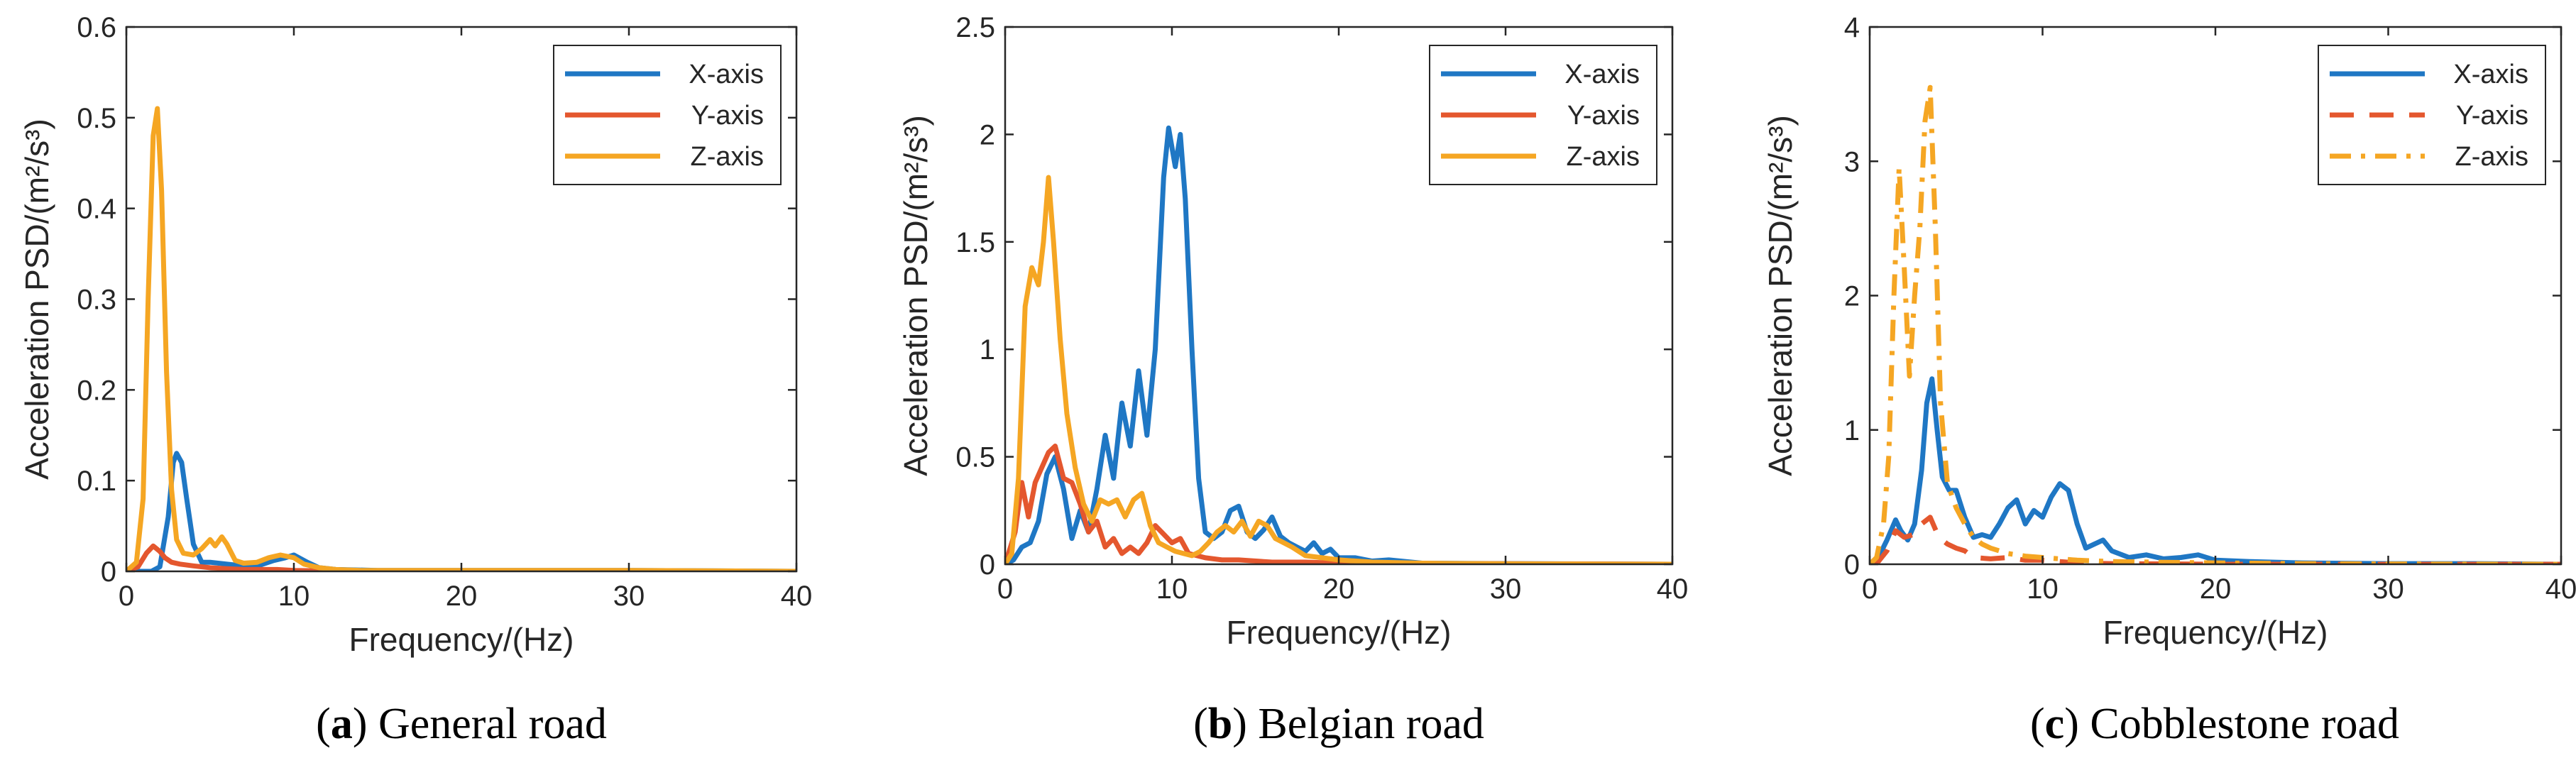 The image size is (2576, 758). Describe the element at coordinates (96, 481) in the screenshot. I see `y-tick-label: 0.1` at that location.